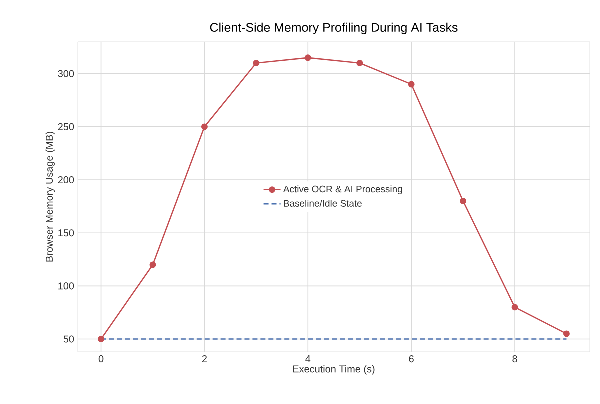 The width and height of the screenshot is (600, 404). I want to click on y-tick-label: 150, so click(66, 233).